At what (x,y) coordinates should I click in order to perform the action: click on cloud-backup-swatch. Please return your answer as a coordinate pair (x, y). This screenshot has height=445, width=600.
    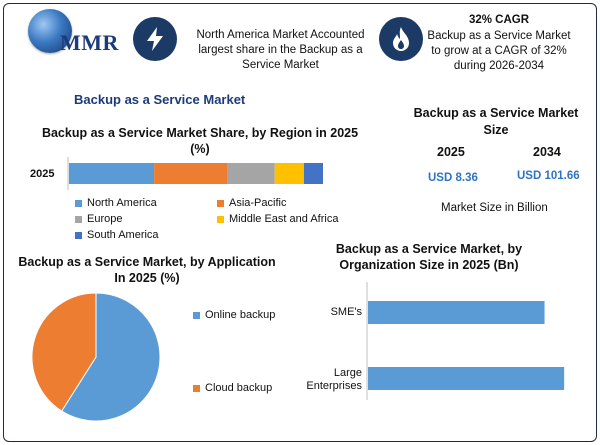
    Looking at the image, I should click on (196, 388).